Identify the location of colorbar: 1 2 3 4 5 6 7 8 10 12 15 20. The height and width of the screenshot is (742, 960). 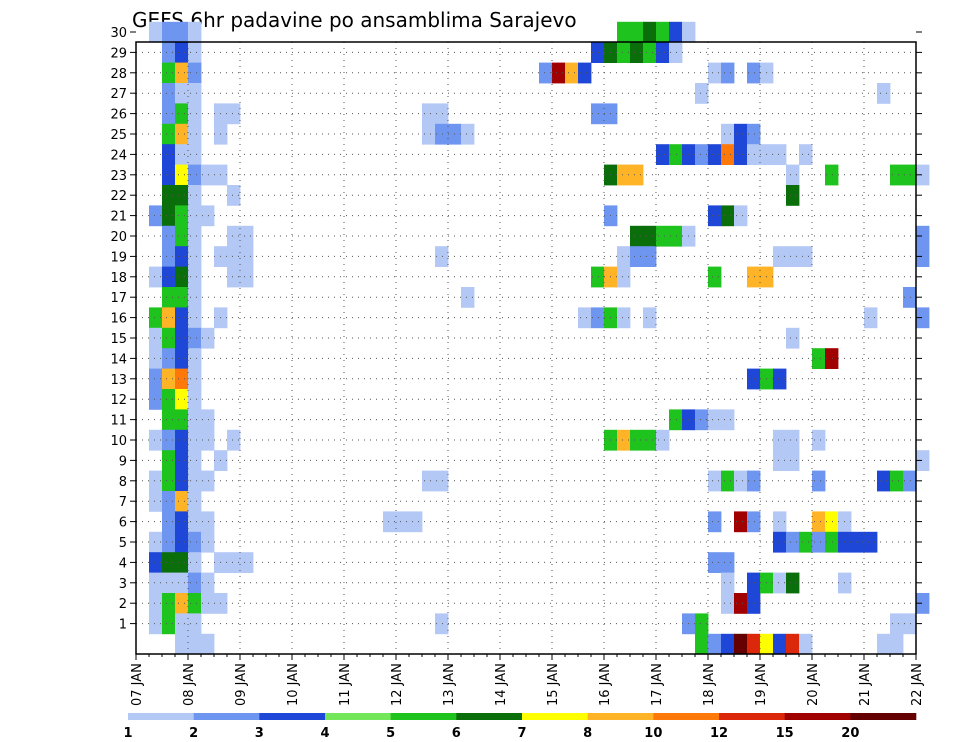
(520, 727).